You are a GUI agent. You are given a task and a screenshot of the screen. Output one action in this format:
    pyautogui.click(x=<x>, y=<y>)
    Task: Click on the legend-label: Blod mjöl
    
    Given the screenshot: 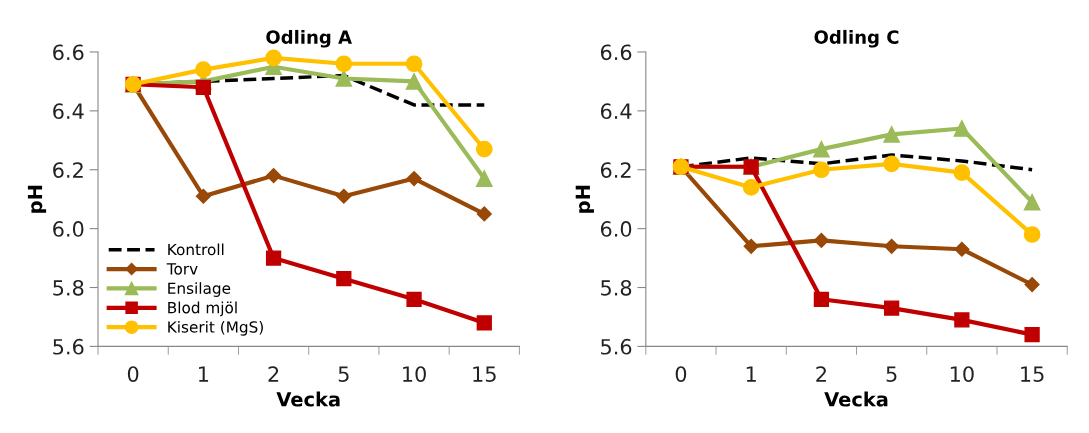 What is the action you would take?
    pyautogui.click(x=202, y=309)
    